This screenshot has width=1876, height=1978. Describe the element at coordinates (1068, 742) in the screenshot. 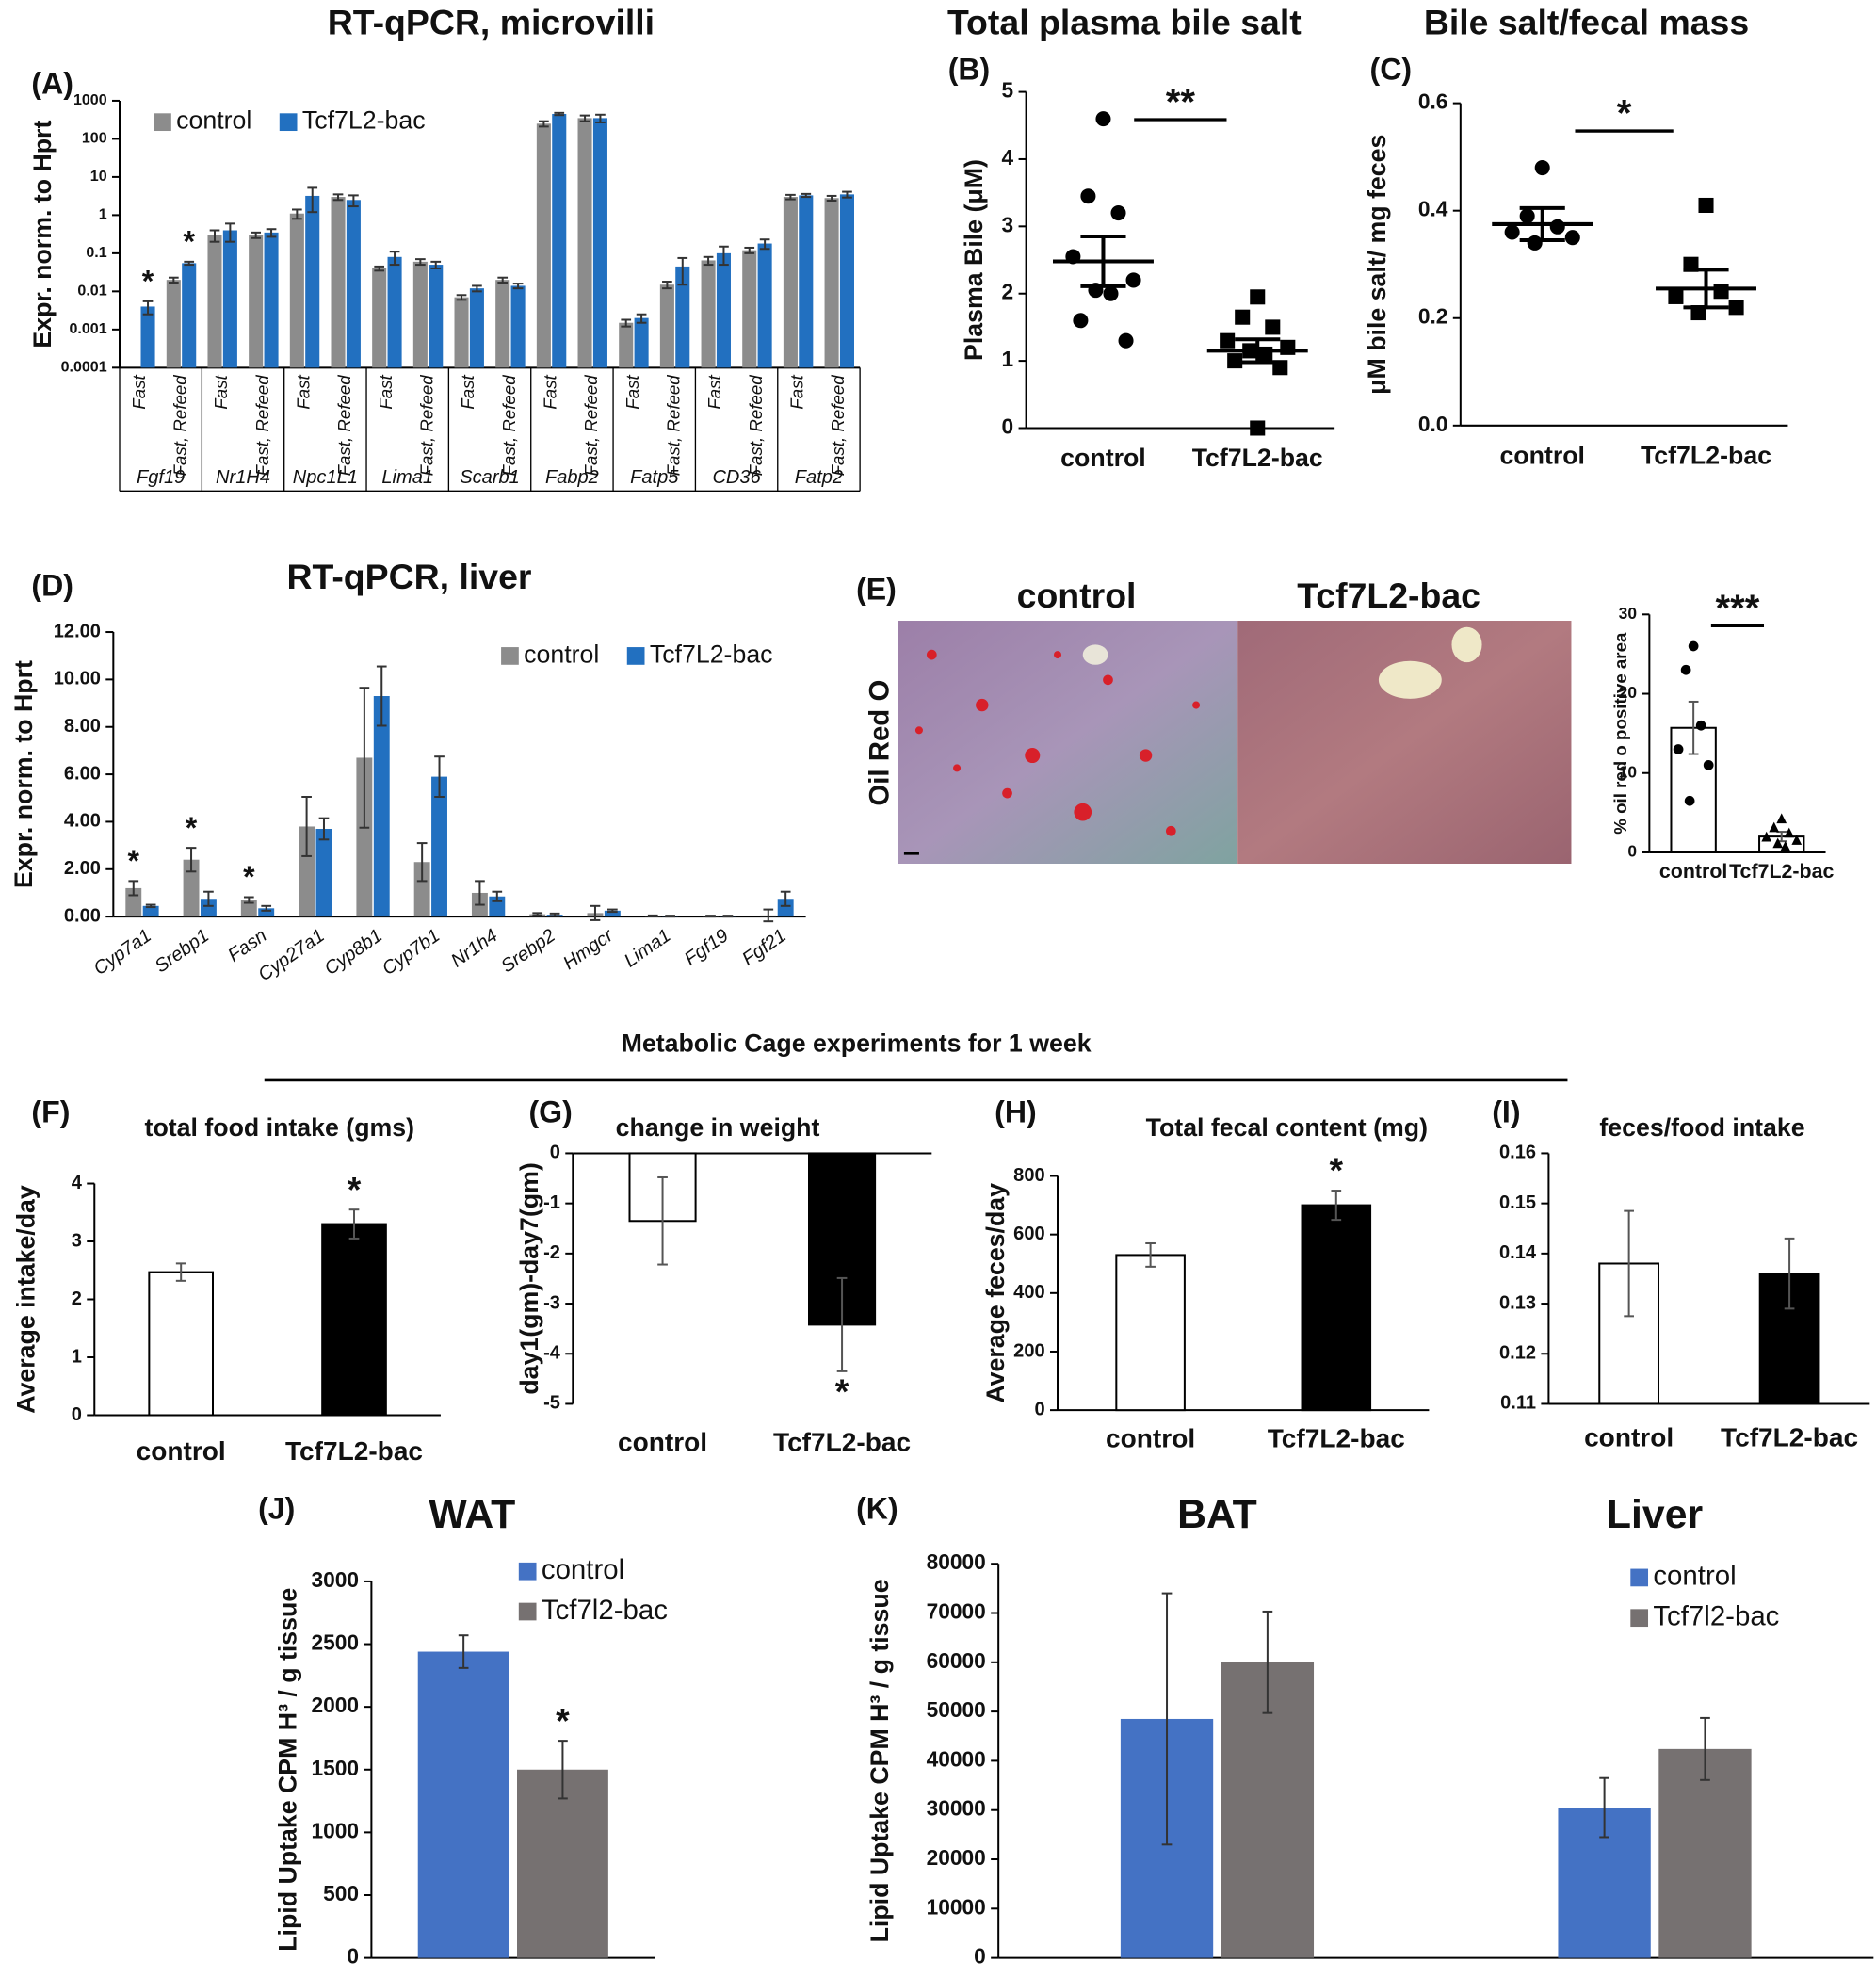

I see `micrograph-control` at that location.